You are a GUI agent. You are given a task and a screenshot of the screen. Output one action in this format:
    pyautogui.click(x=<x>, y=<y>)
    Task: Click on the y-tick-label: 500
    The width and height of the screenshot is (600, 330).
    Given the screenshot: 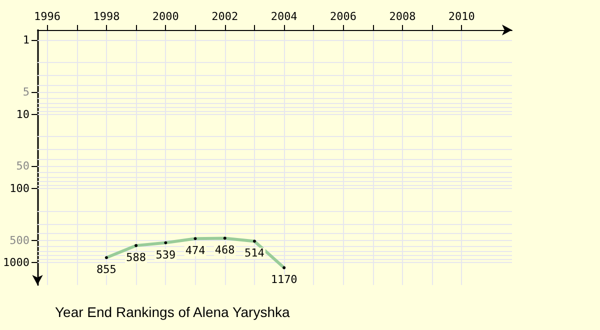 What is the action you would take?
    pyautogui.click(x=20, y=240)
    